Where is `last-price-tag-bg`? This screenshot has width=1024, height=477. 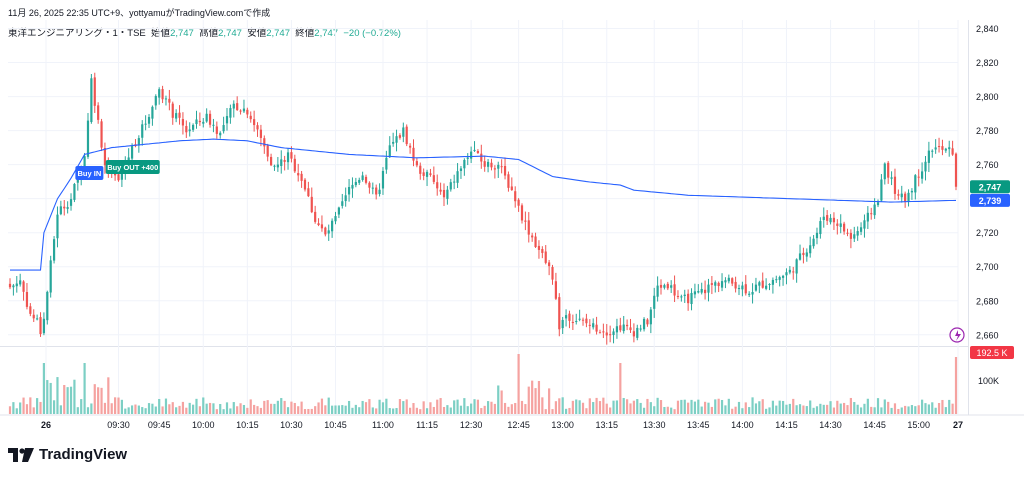 last-price-tag-bg is located at coordinates (990, 187).